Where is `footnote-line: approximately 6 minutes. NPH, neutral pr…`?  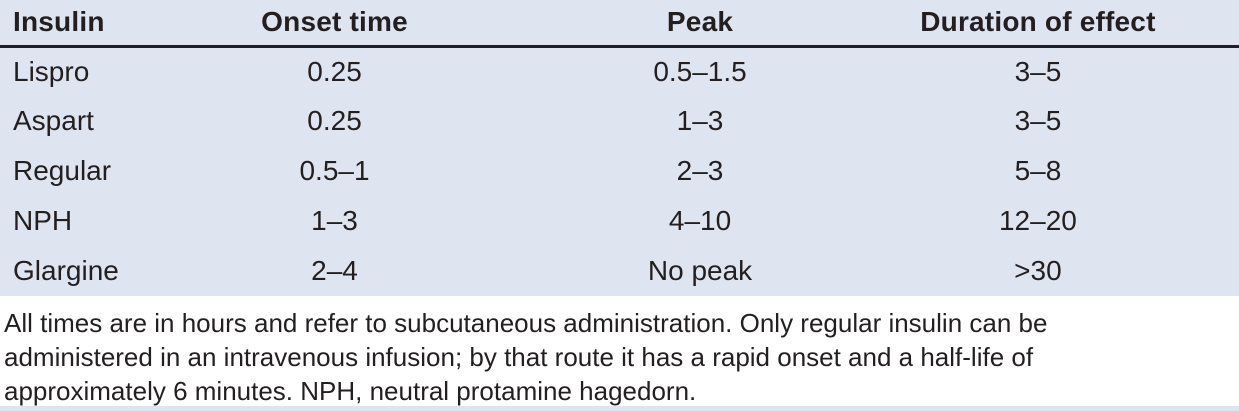 footnote-line: approximately 6 minutes. NPH, neutral pr… is located at coordinates (350, 391).